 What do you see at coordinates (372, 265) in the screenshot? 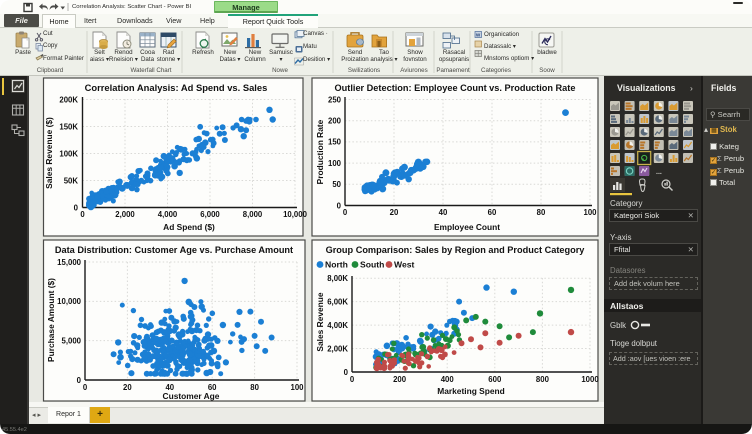
I see `svg-text: South` at bounding box center [372, 265].